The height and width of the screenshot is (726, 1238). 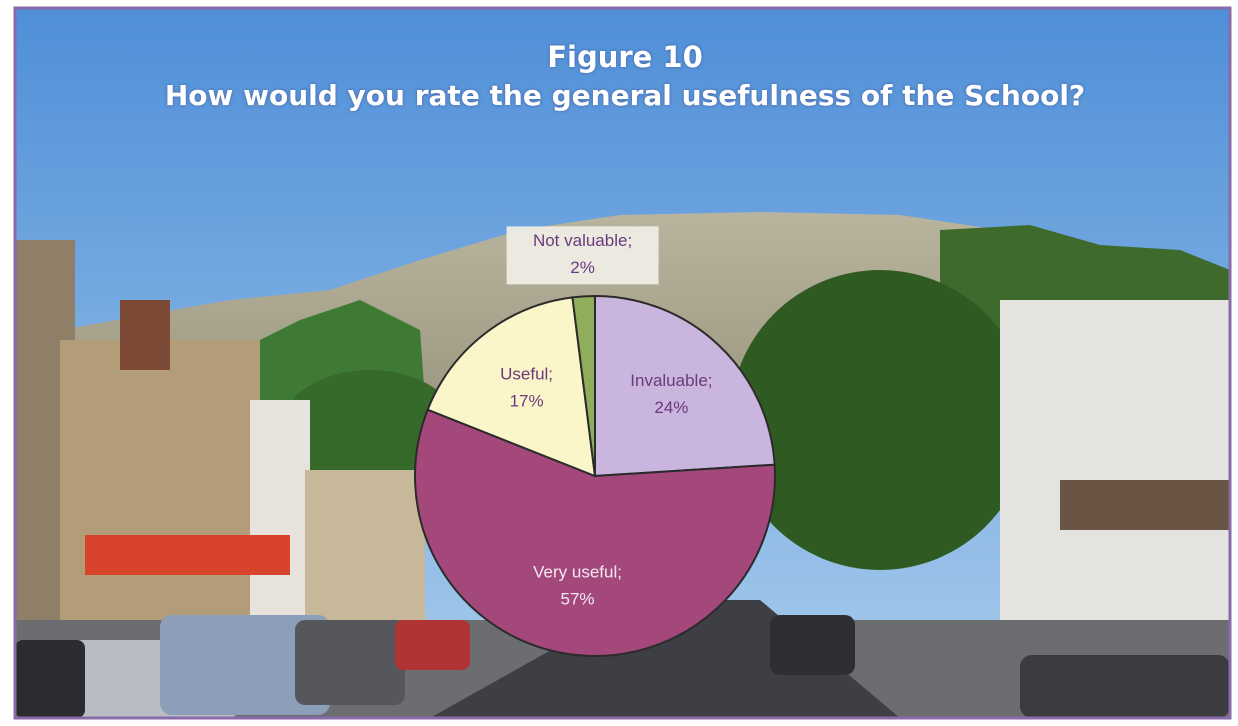 I want to click on slice-value-label: 2%, so click(x=582, y=267).